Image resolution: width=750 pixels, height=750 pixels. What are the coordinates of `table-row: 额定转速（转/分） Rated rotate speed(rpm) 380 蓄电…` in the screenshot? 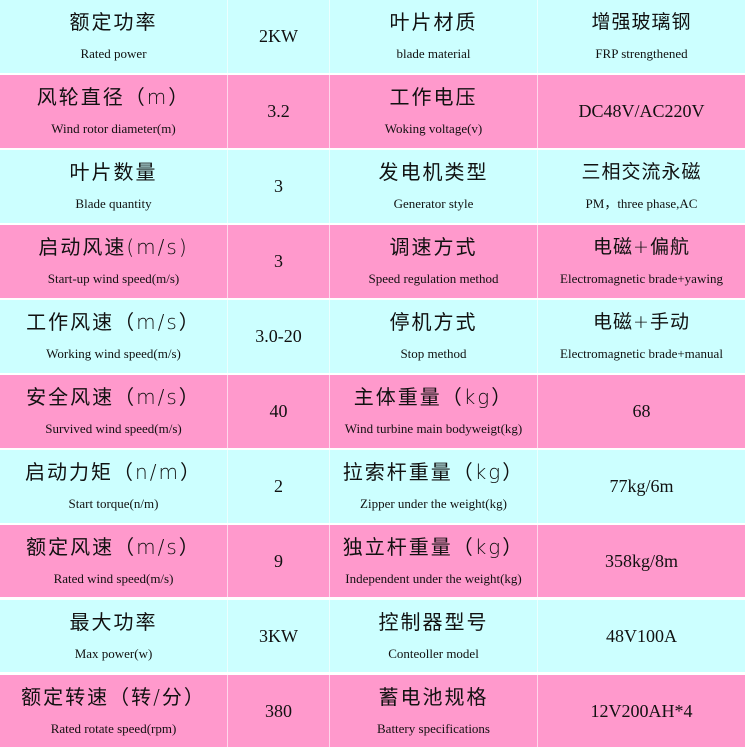 It's located at (372, 711).